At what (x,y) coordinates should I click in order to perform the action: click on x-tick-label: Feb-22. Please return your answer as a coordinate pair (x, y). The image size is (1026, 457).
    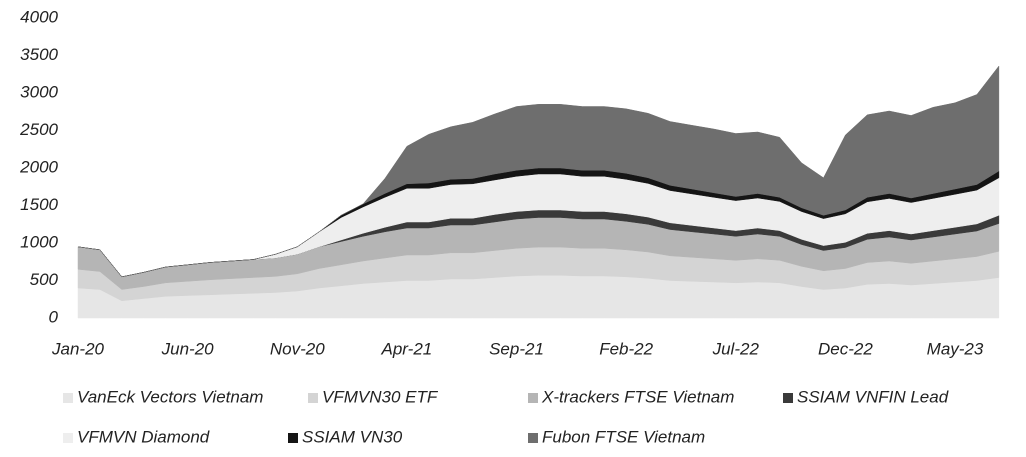
    Looking at the image, I should click on (626, 348).